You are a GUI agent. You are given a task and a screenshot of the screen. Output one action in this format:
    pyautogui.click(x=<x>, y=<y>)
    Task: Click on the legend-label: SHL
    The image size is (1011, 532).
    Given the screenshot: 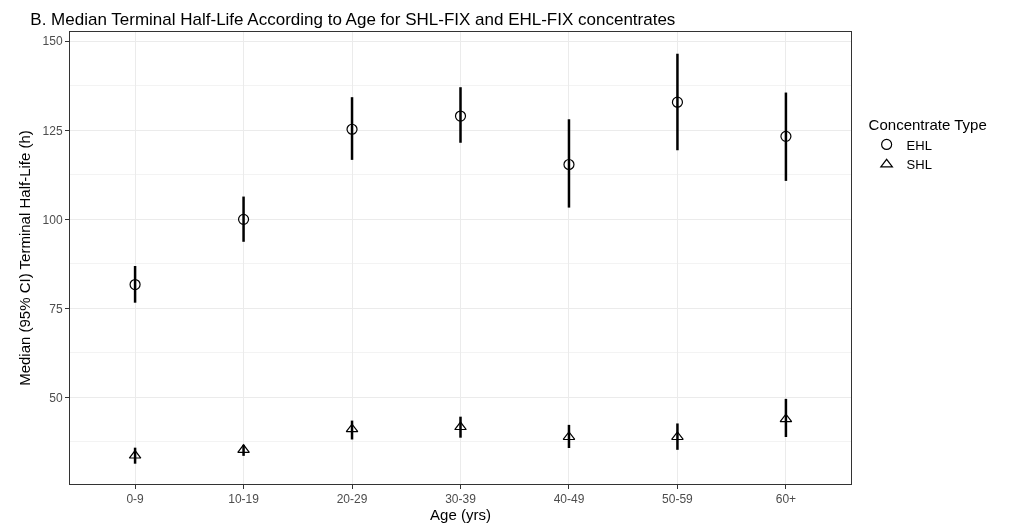 What is the action you would take?
    pyautogui.click(x=919, y=165)
    